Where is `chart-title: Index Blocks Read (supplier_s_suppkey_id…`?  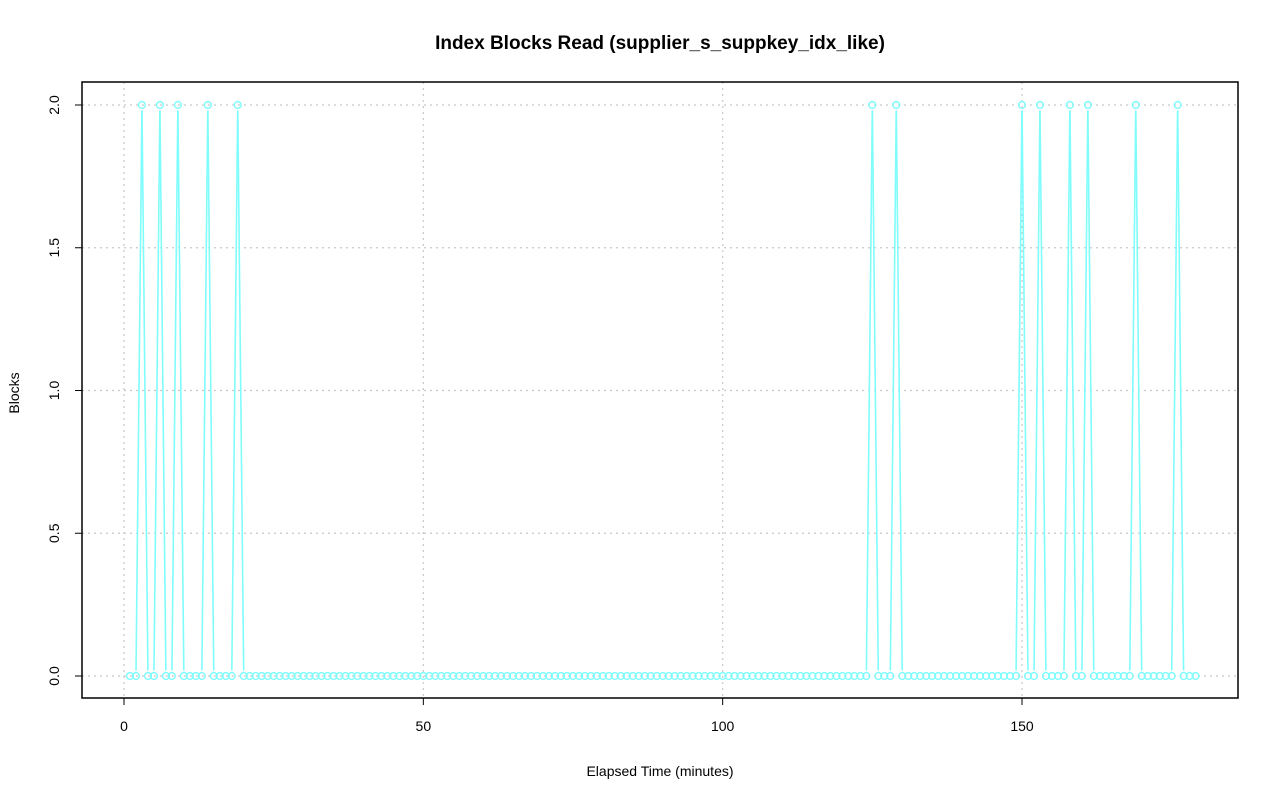
chart-title: Index Blocks Read (supplier_s_suppkey_id… is located at coordinates (660, 43).